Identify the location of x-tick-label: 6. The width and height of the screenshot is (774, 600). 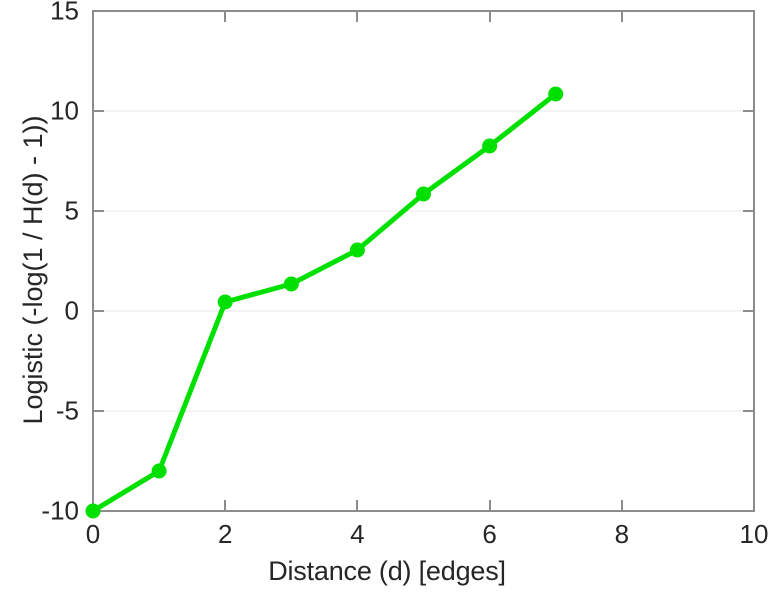
(489, 534).